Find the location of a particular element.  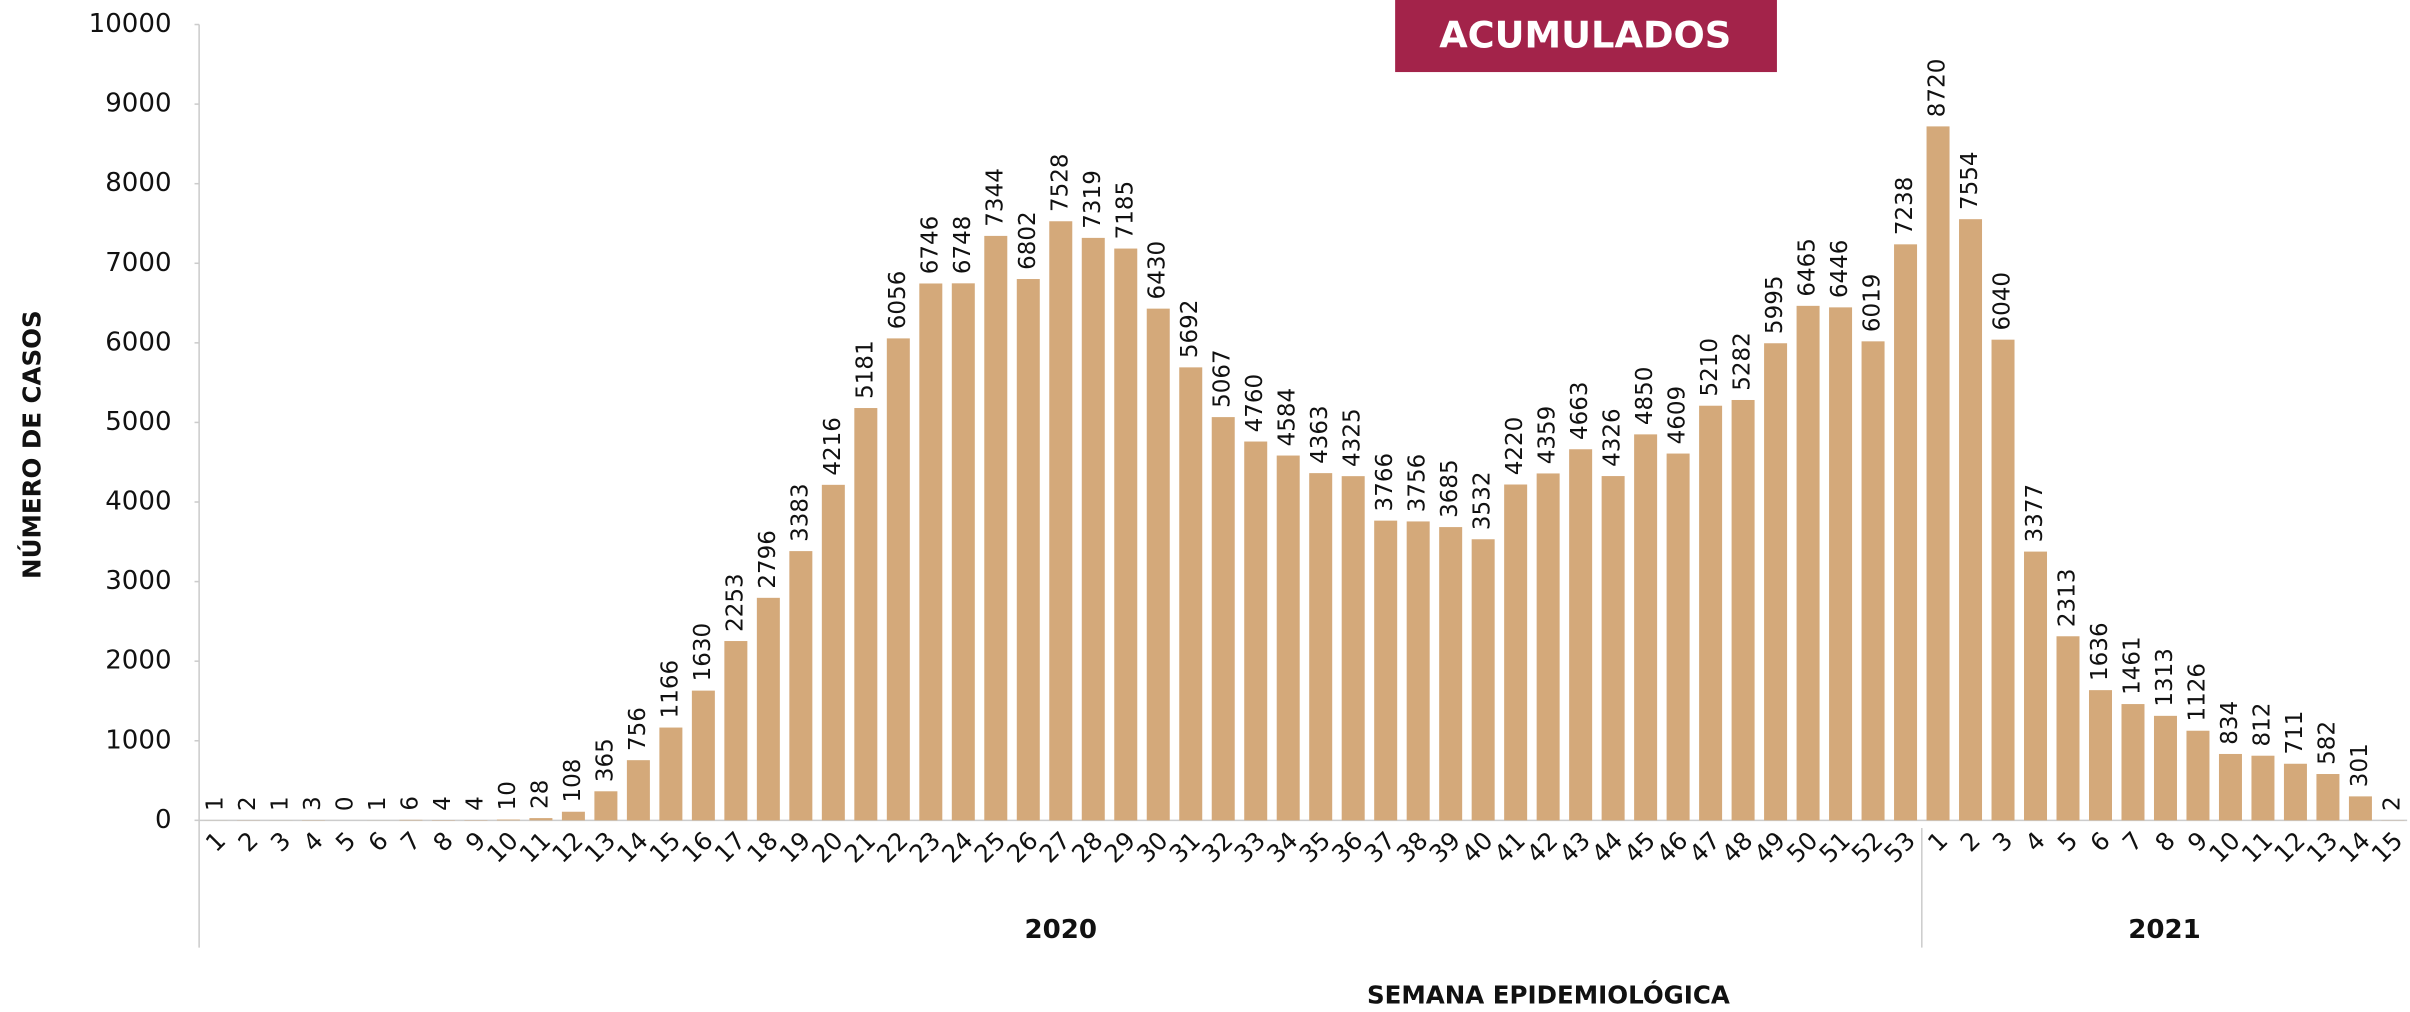

value-label: 1630 is located at coordinates (703, 652).